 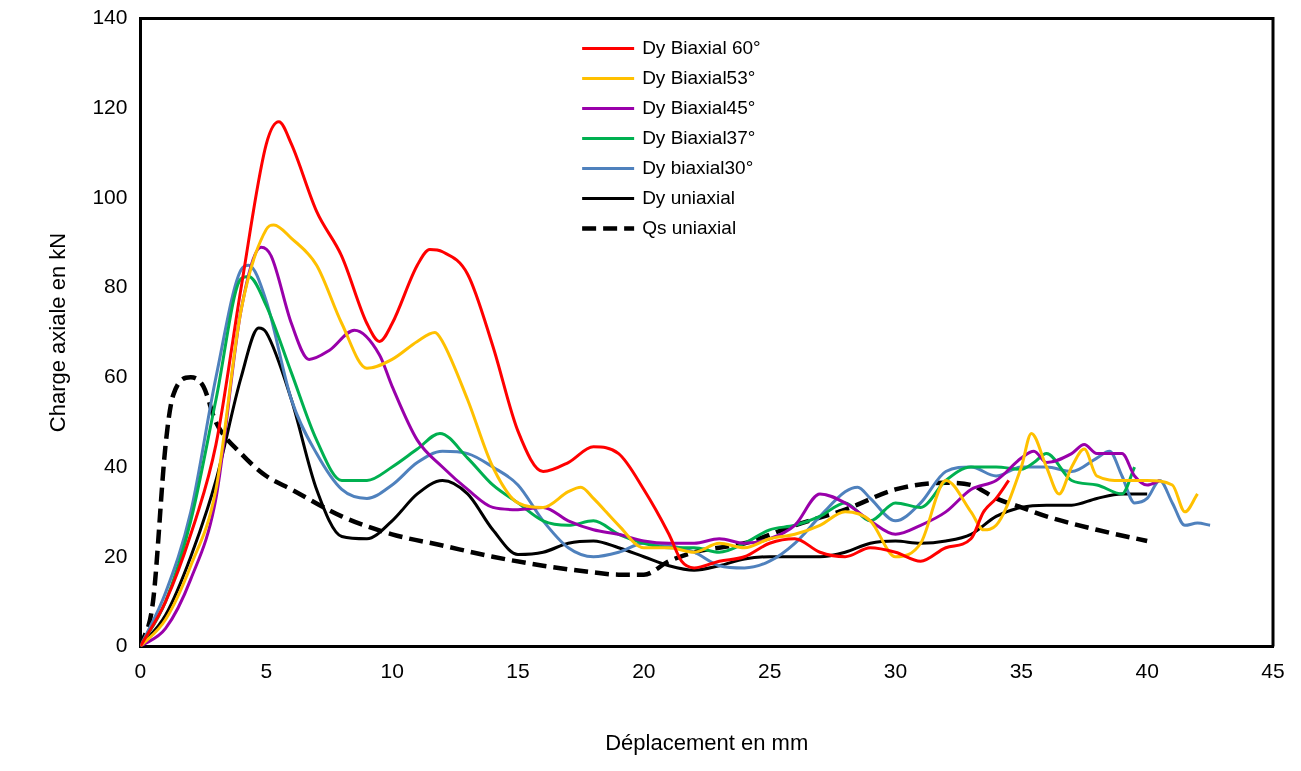 What do you see at coordinates (116, 286) in the screenshot?
I see `y-tick-label: 80` at bounding box center [116, 286].